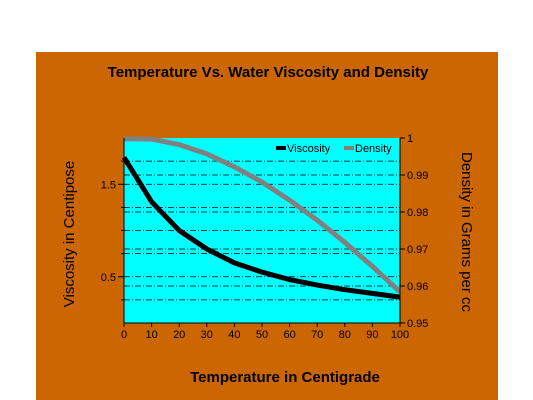 This screenshot has width=533, height=400. Describe the element at coordinates (417, 213) in the screenshot. I see `y-right-tick-label: 0.98` at that location.